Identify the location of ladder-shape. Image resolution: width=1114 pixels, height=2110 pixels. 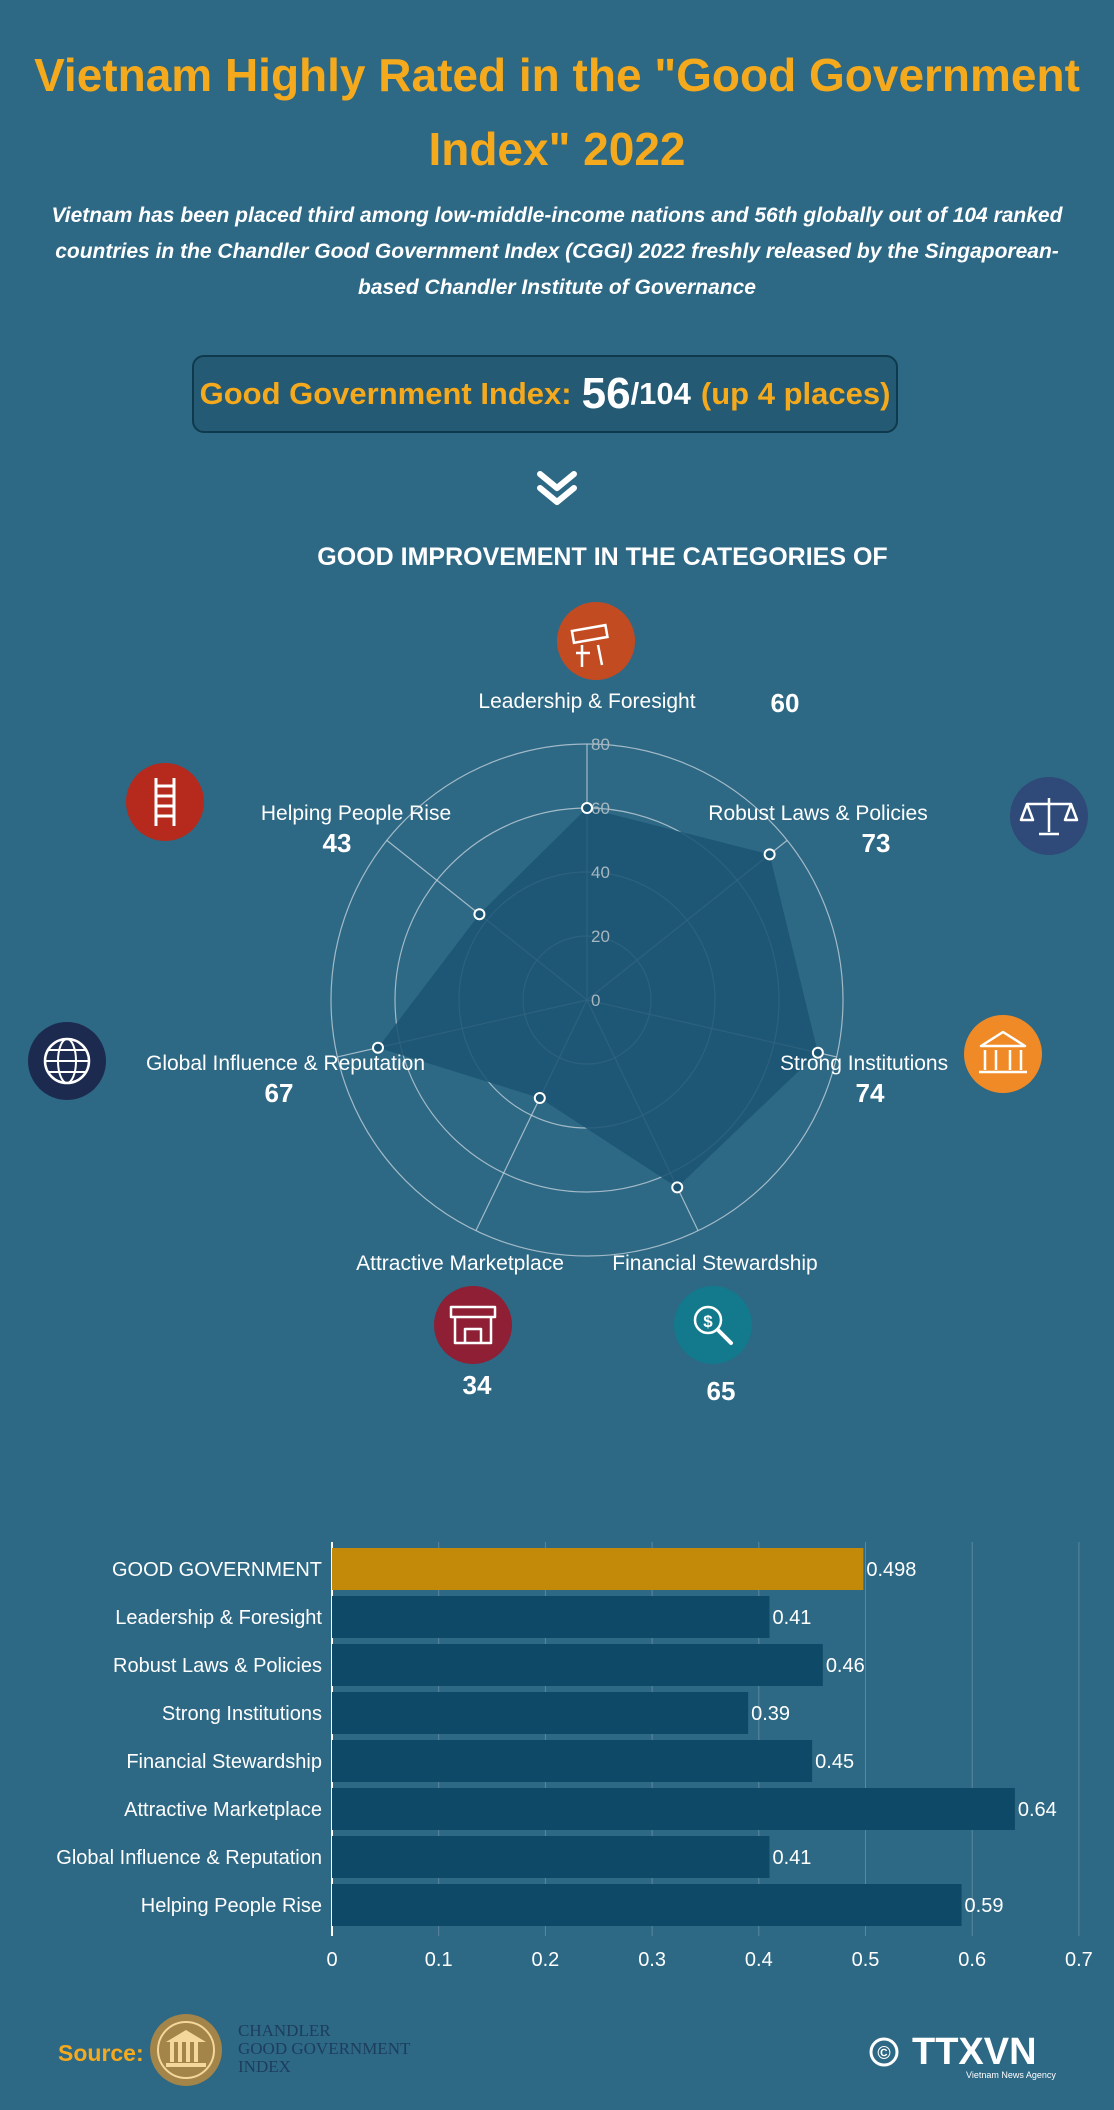
(165, 802).